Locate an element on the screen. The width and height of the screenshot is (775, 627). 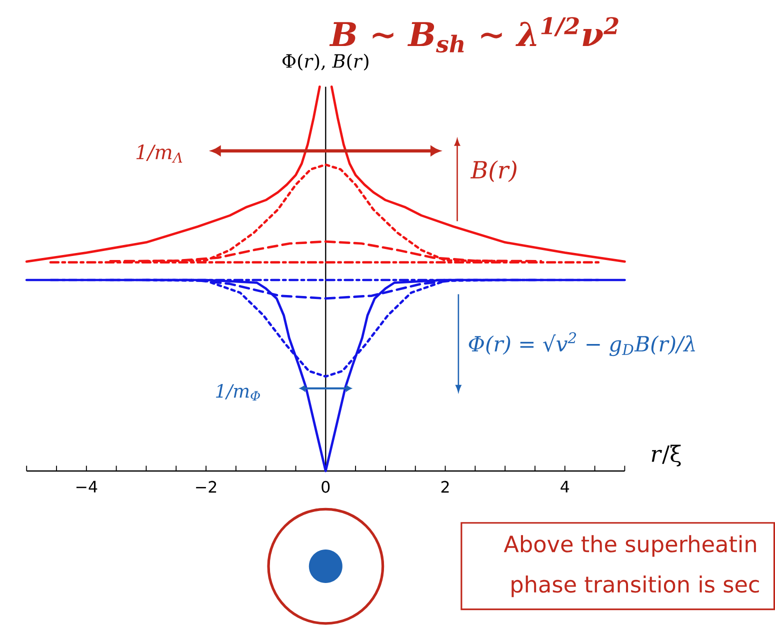
annotation: 1/m$_{Φ}$ is located at coordinates (238, 392).